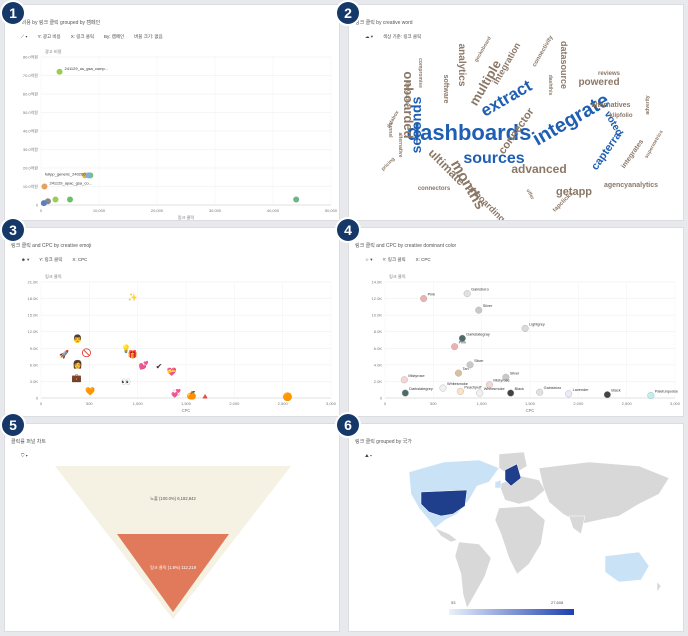  Describe the element at coordinates (86, 353) in the screenshot. I see `emoji-point: 🚫` at that location.